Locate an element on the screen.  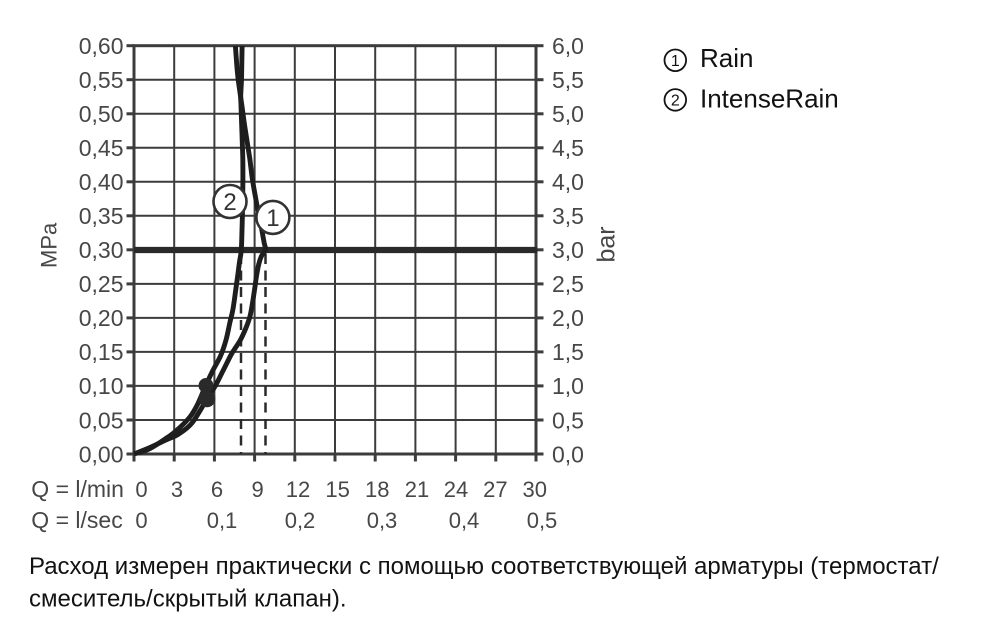
svg-text: 0,55 is located at coordinates (101, 80).